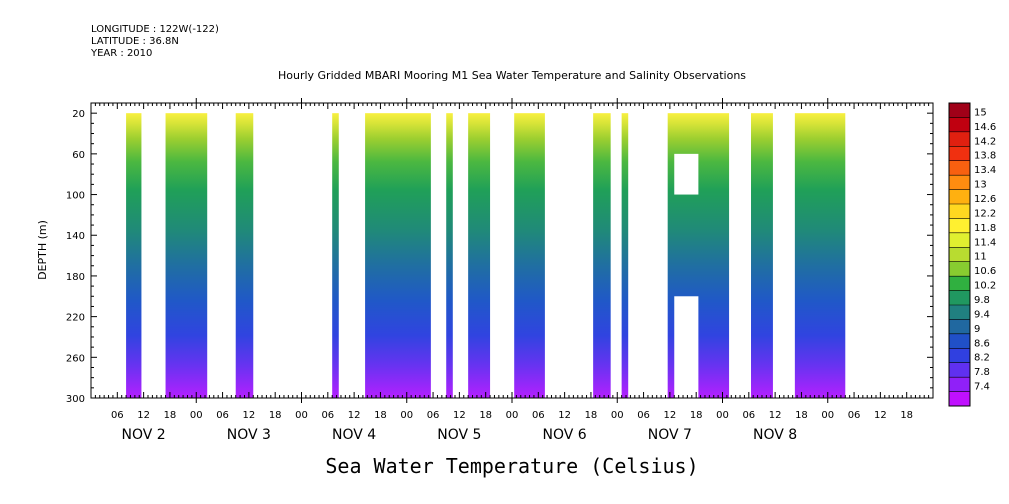  I want to click on y-tick-label: 220, so click(75, 318).